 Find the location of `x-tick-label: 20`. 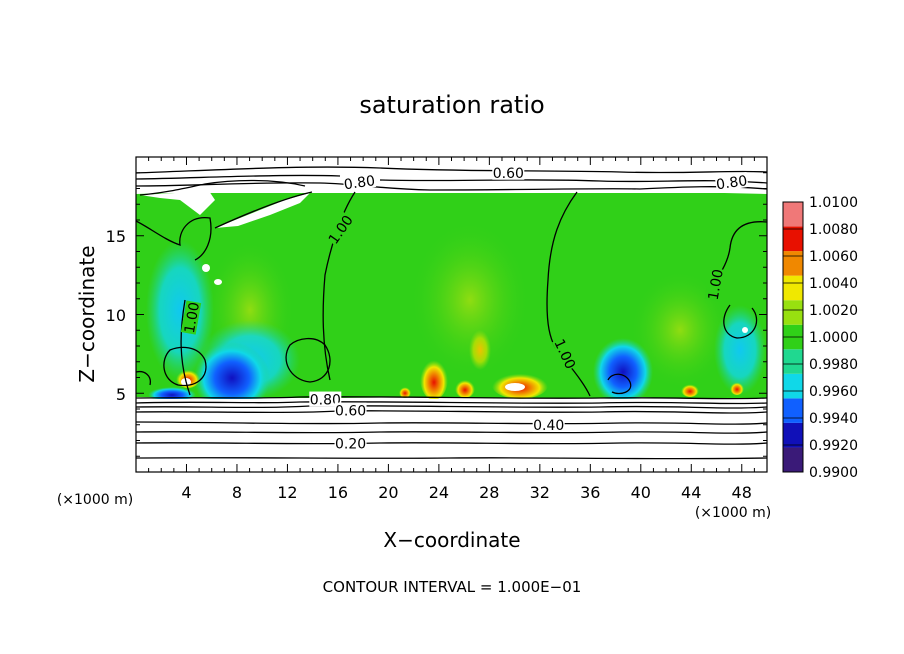

x-tick-label: 20 is located at coordinates (388, 492).